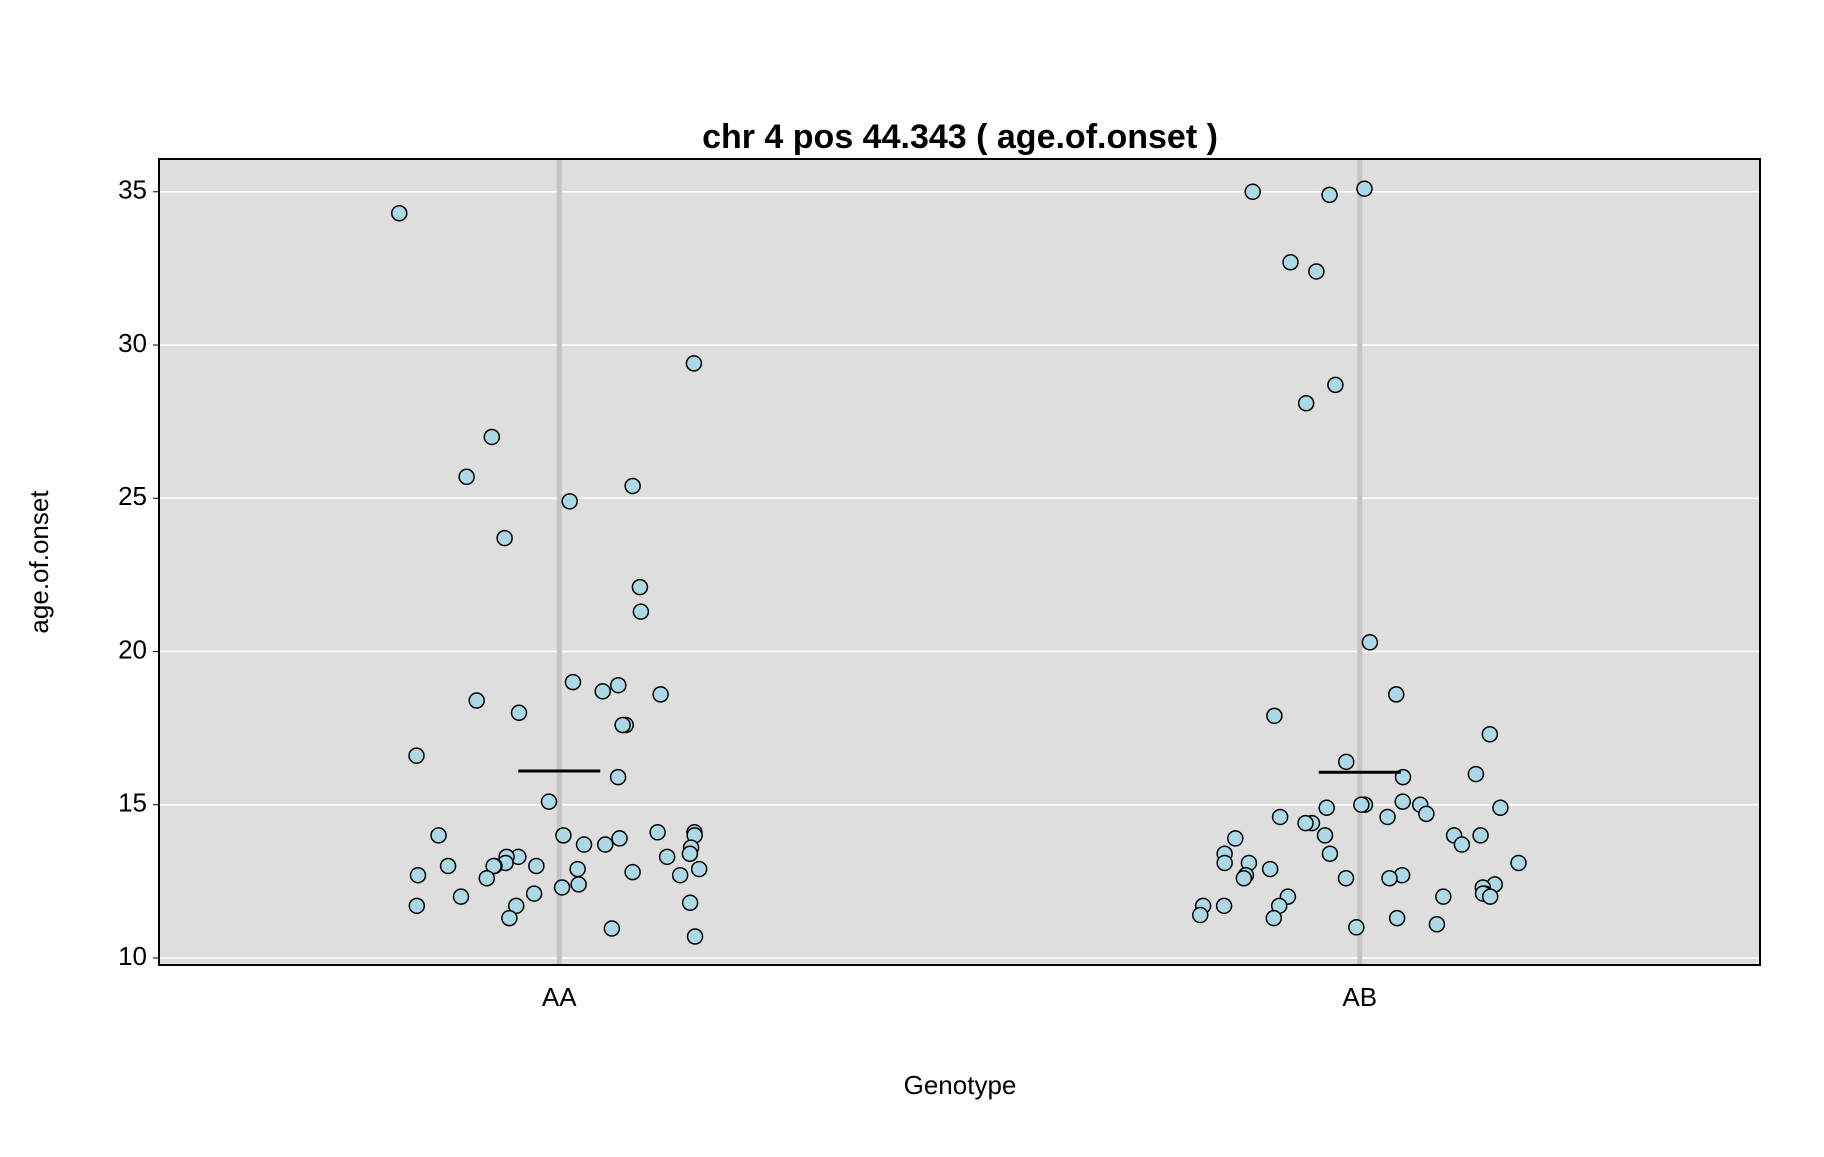 This screenshot has height=1157, width=1824. What do you see at coordinates (132, 343) in the screenshot?
I see `y-tick-label: 30` at bounding box center [132, 343].